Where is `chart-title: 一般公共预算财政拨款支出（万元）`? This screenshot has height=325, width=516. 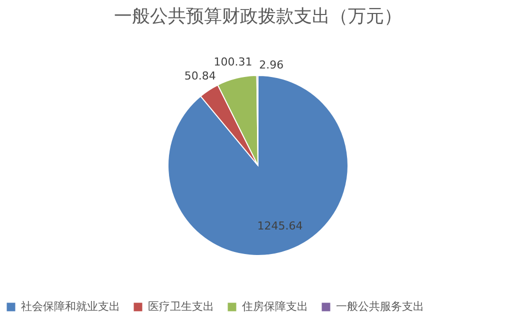
chart-title: 一般公共预算财政拨款支出（万元） is located at coordinates (258, 16).